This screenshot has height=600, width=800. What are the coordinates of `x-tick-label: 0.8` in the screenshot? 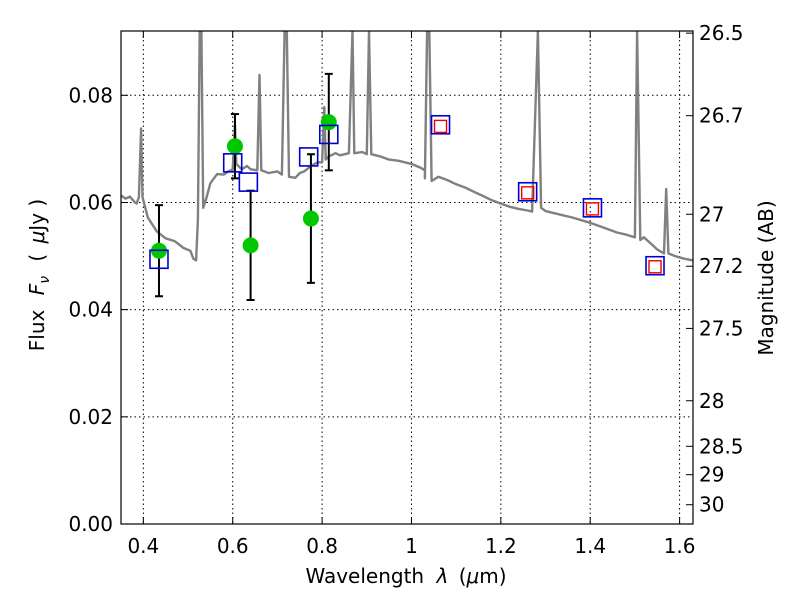 It's located at (322, 546).